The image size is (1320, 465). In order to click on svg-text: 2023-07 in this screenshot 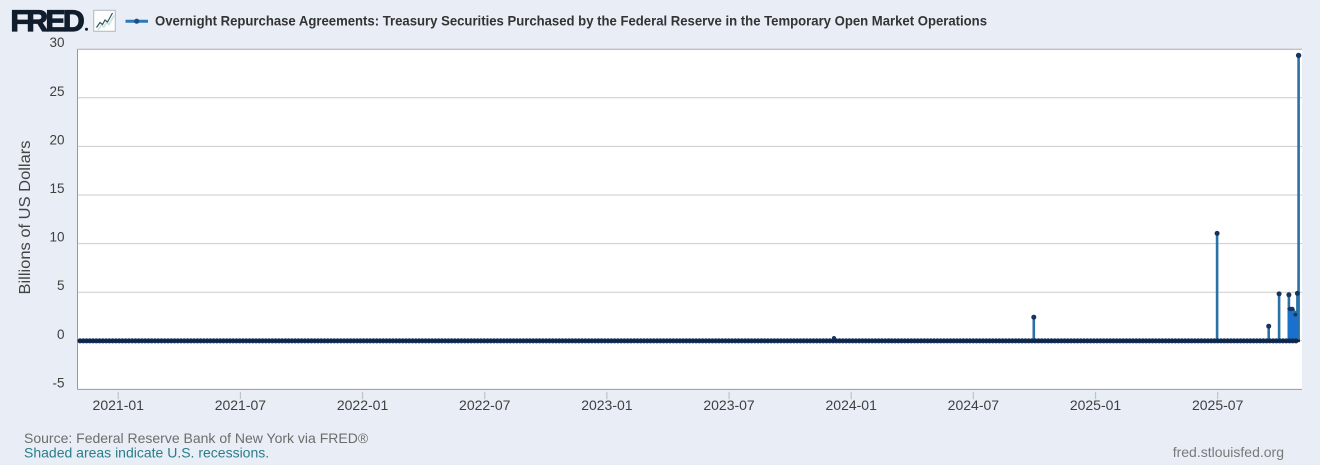, I will do `click(729, 405)`.